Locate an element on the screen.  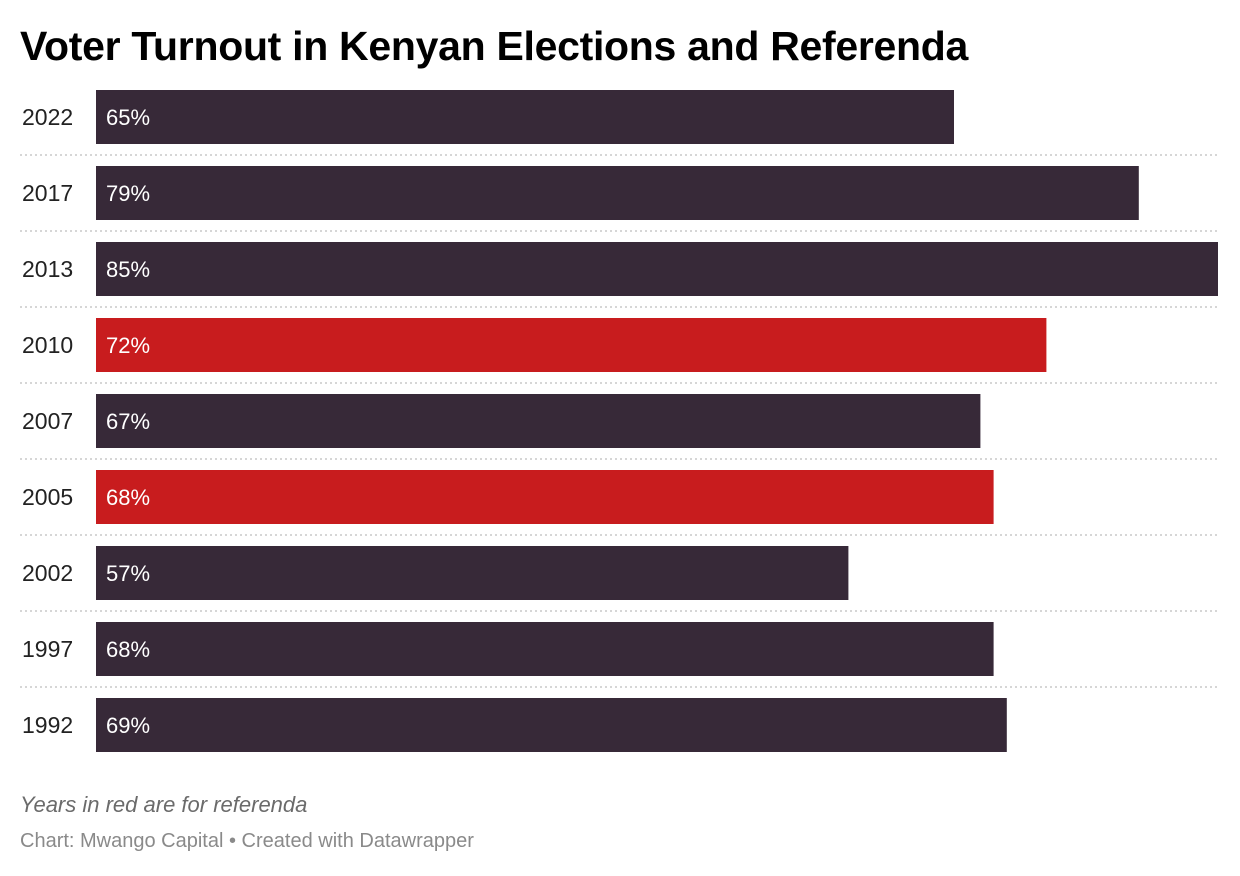
value-label: 65% is located at coordinates (128, 117).